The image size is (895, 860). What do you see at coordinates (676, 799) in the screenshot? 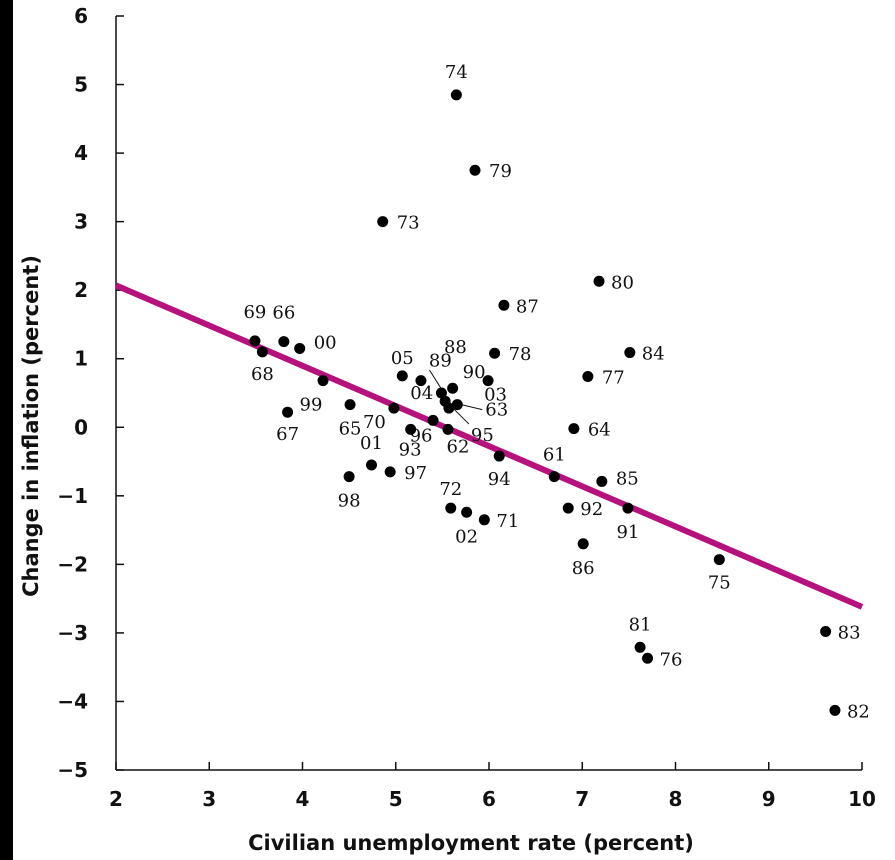
I see `x-tick-label: 8` at bounding box center [676, 799].